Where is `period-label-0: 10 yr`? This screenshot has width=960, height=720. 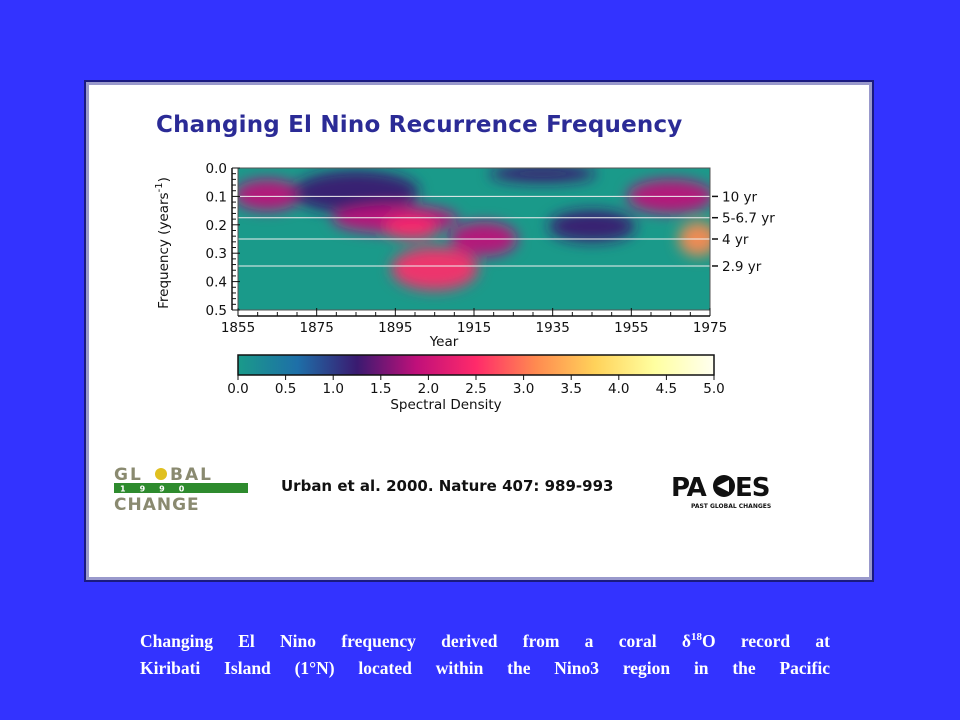 period-label-0: 10 yr is located at coordinates (739, 197).